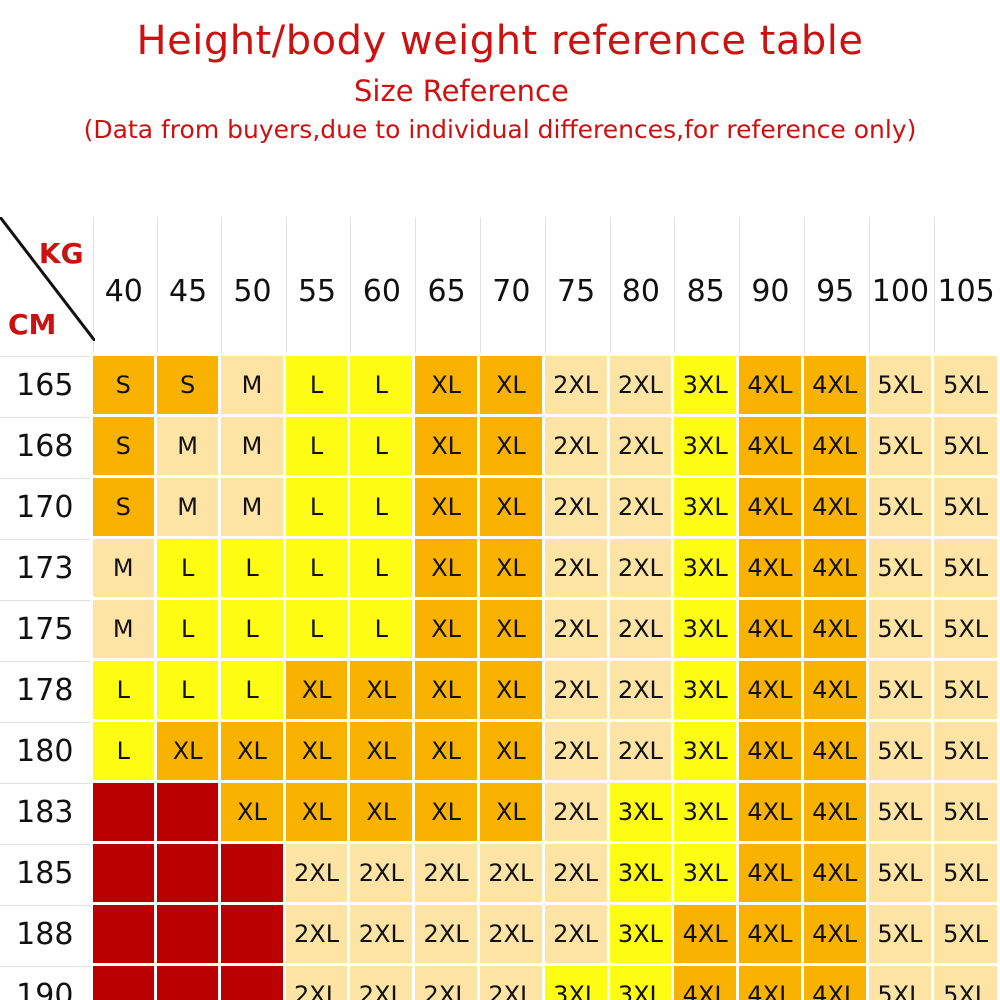 This screenshot has height=1000, width=1000. I want to click on table-row: 173 M L L L L XL XL 2XL 2XL 3XL 4XL 4XL 5XL 5XL, so click(498, 568).